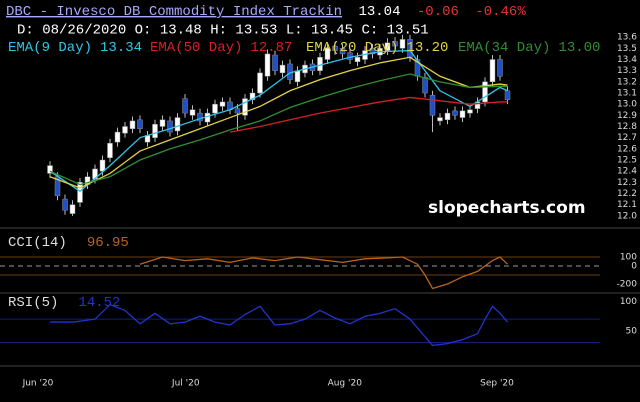  I want to click on ticker-title: DBC - Invesco DB Commodity Index Trackin, so click(174, 12).